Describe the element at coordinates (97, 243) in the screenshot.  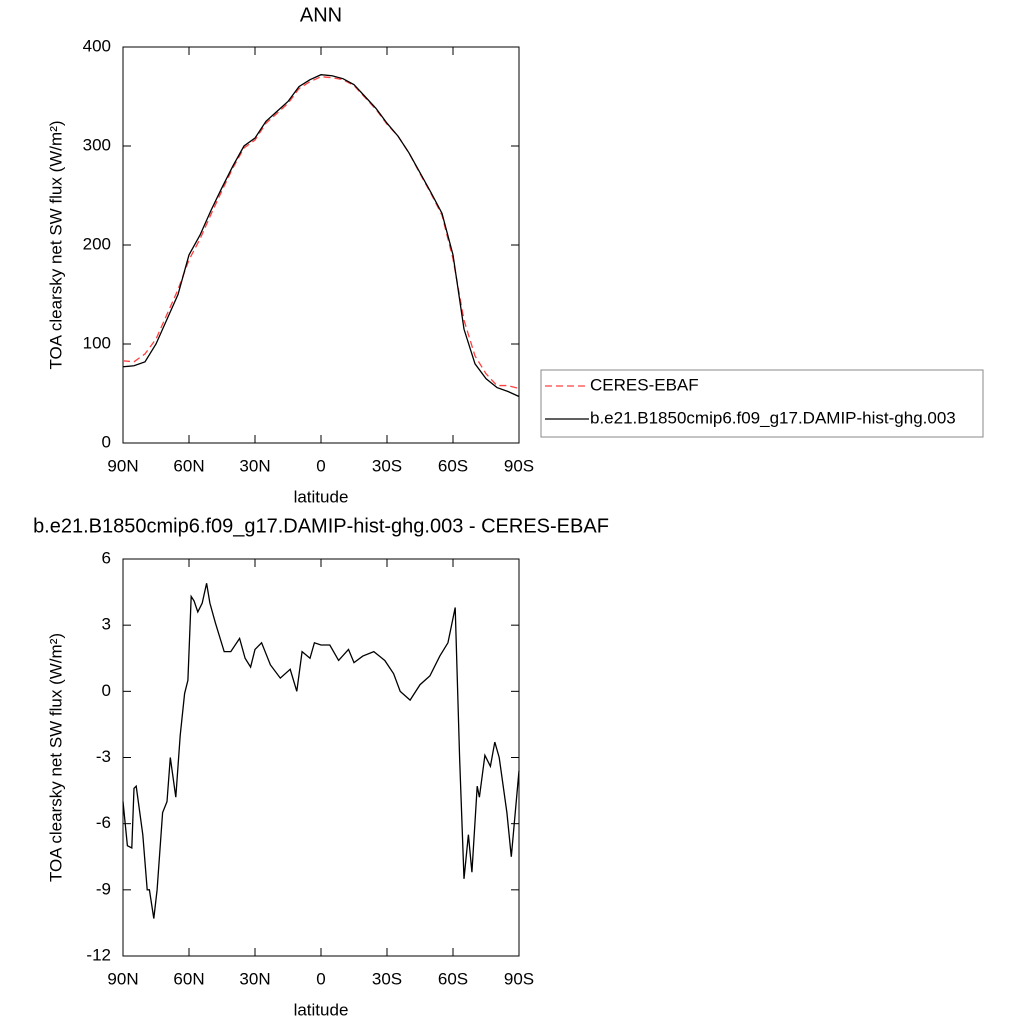
I see `y-tick-label: 200` at that location.